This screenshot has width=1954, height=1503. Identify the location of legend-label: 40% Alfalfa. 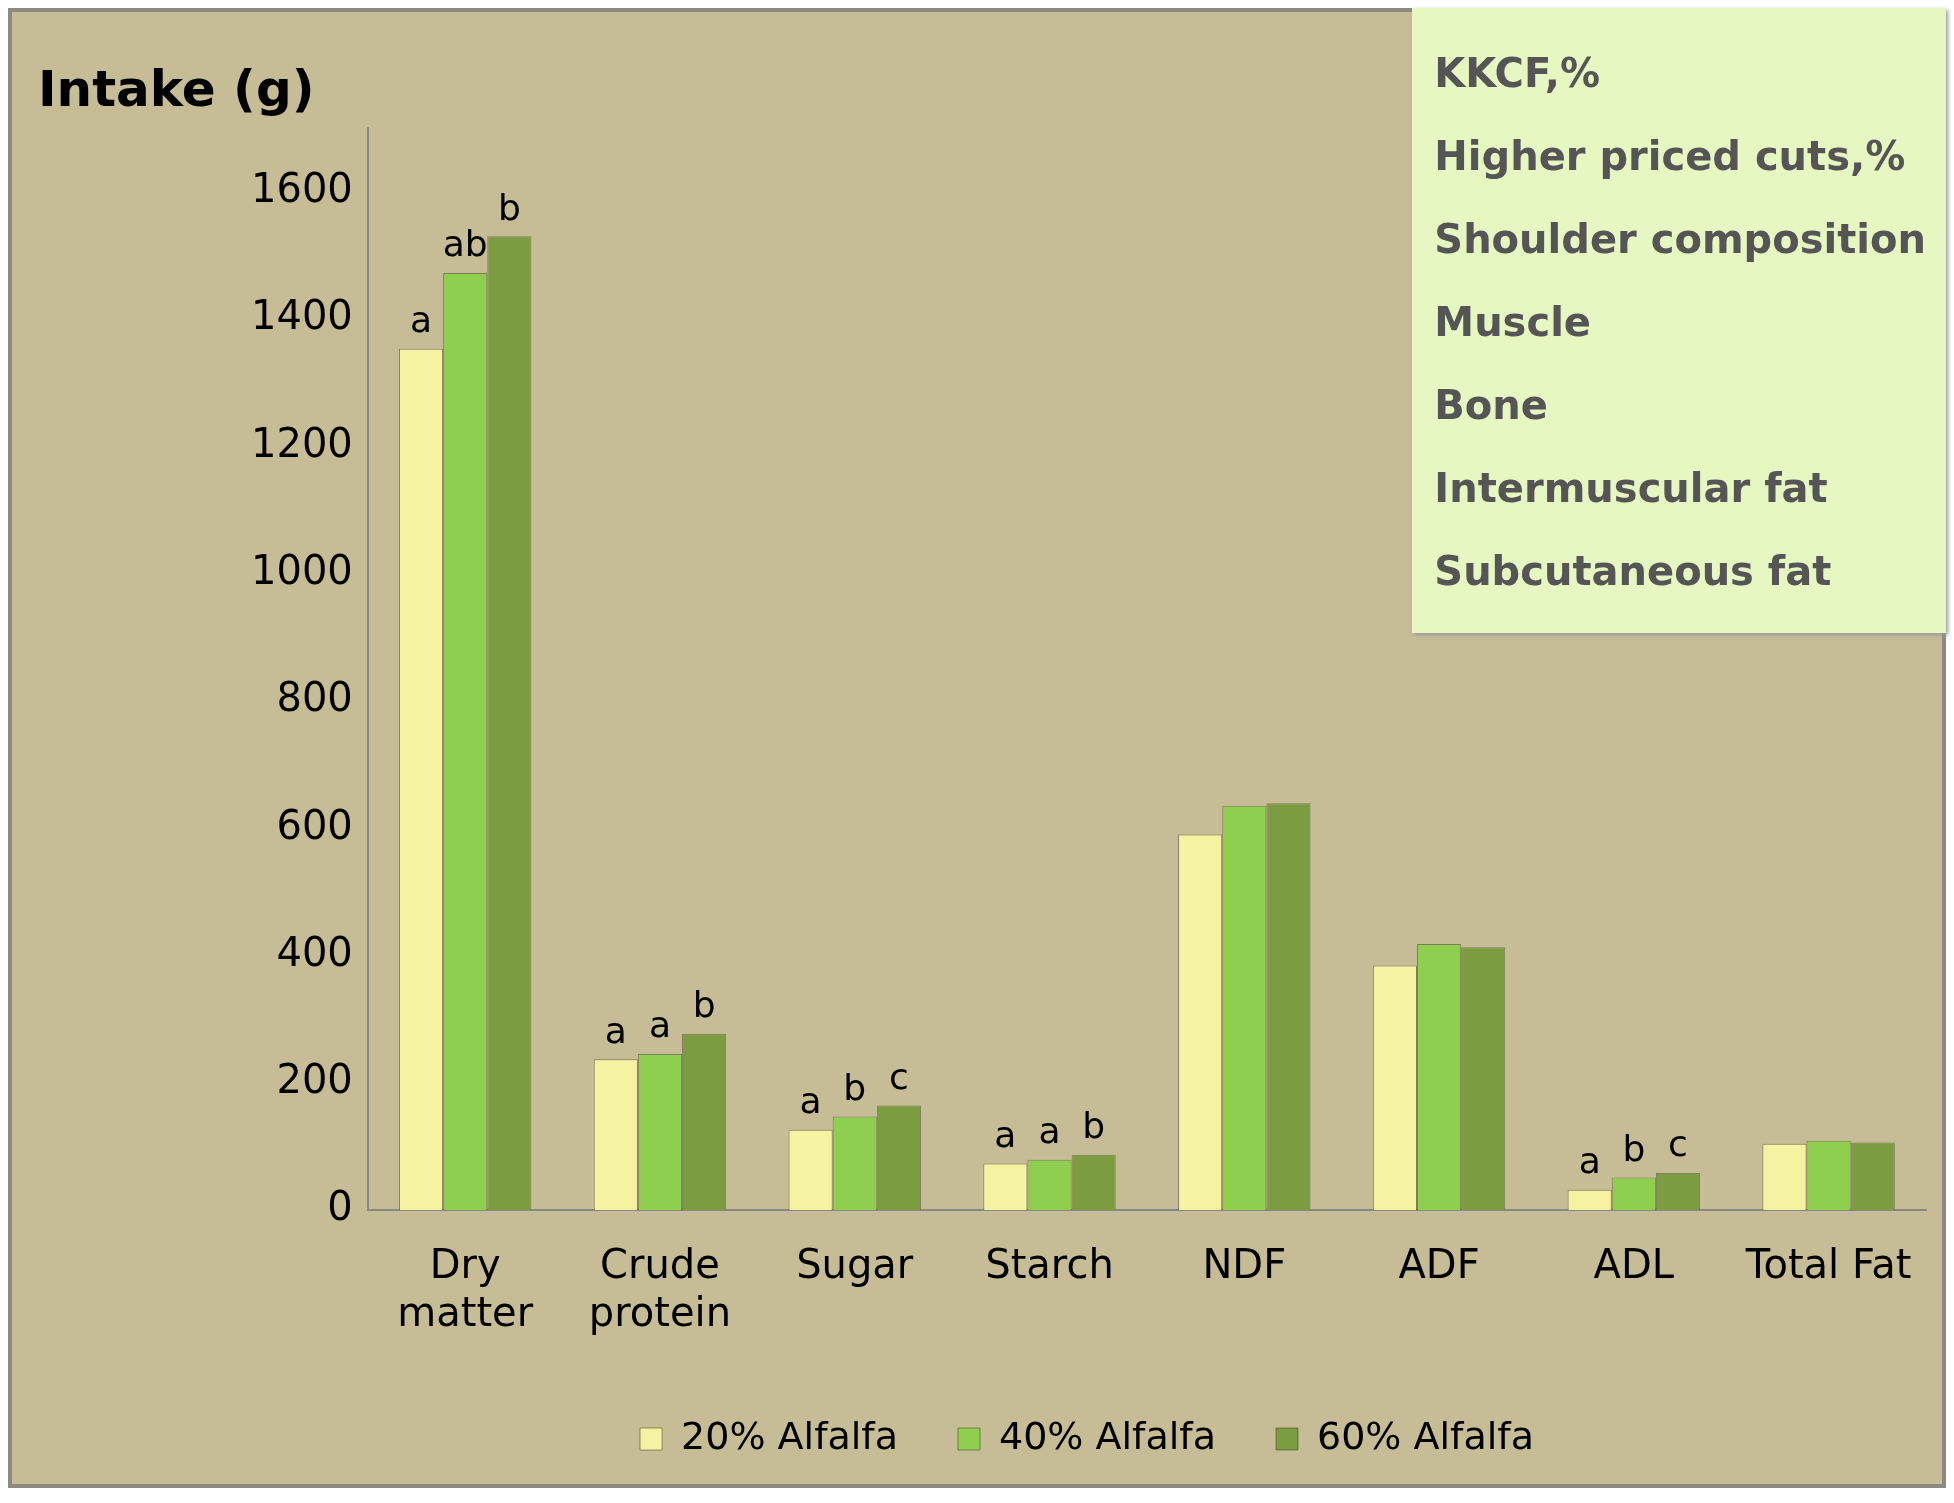
(1107, 1435).